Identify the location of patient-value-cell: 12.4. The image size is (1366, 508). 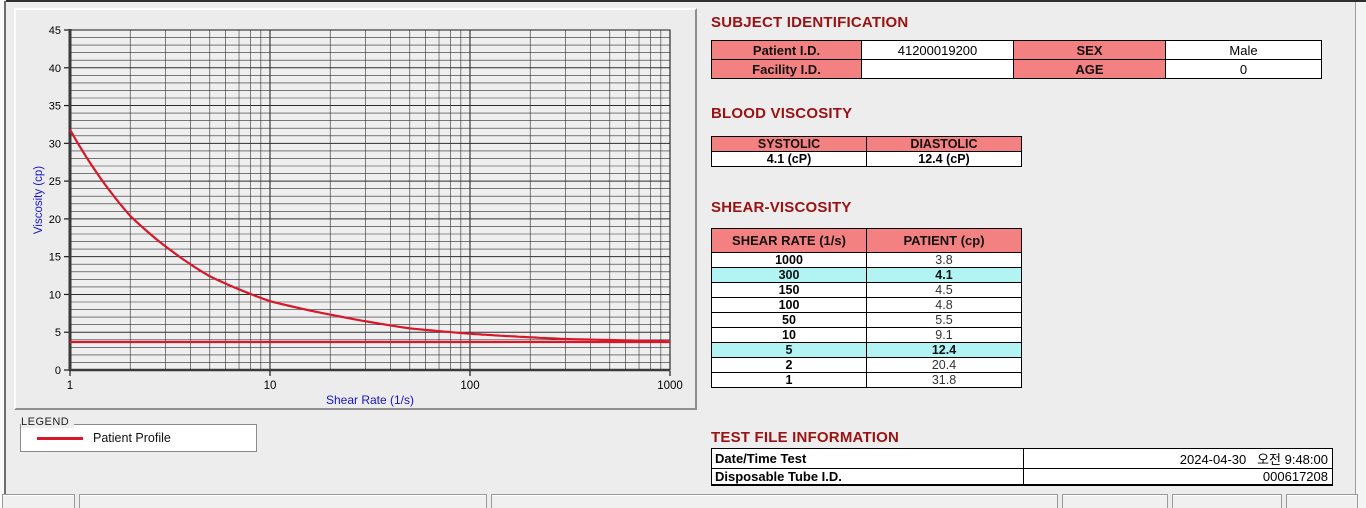
(944, 350).